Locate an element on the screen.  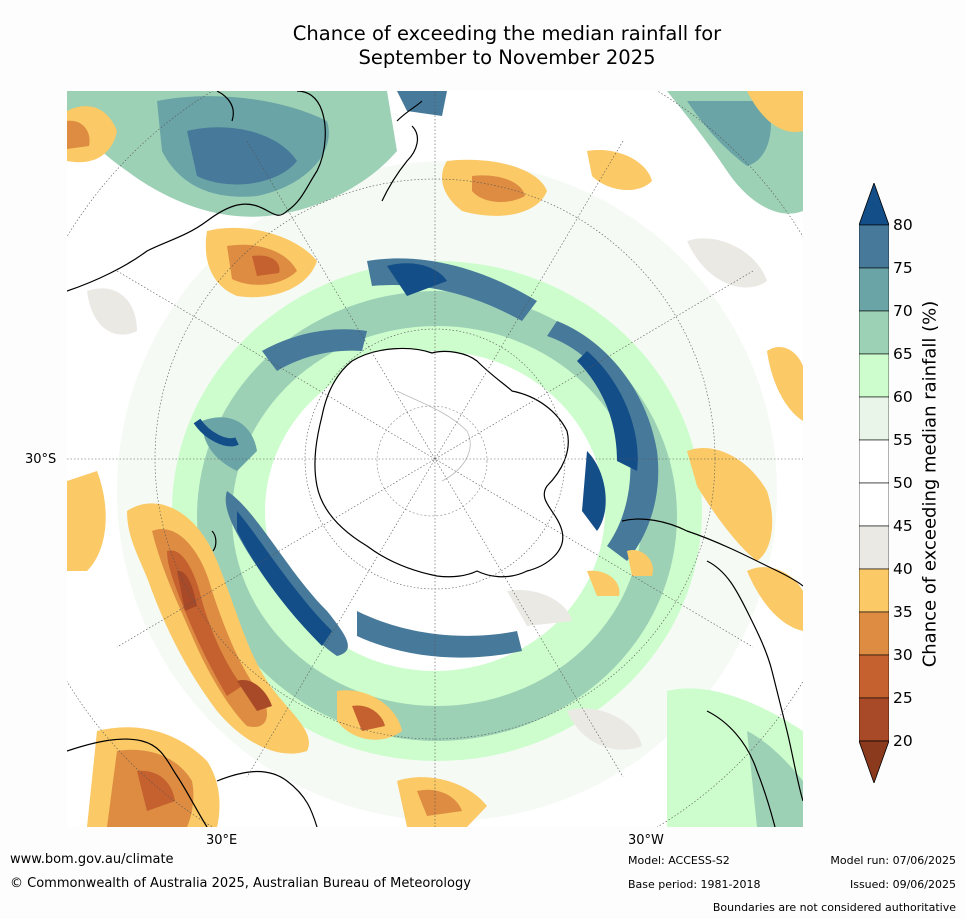
colorbar is located at coordinates (874, 483).